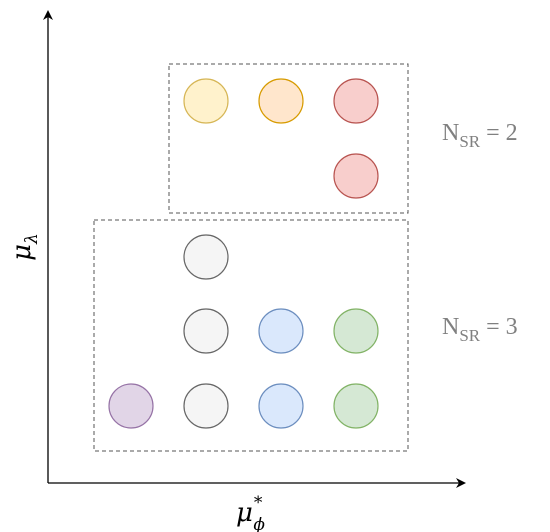  I want to click on x-axis-label-sup: *, so click(258, 503).